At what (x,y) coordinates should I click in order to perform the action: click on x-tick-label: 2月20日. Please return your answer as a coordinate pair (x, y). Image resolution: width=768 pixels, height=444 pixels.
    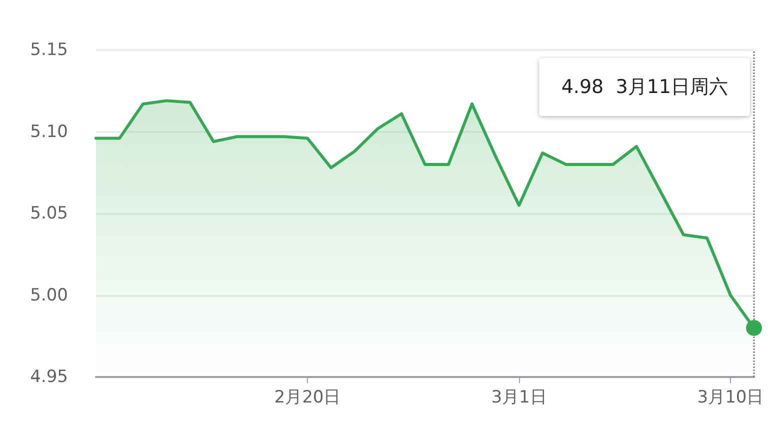
    Looking at the image, I should click on (307, 398).